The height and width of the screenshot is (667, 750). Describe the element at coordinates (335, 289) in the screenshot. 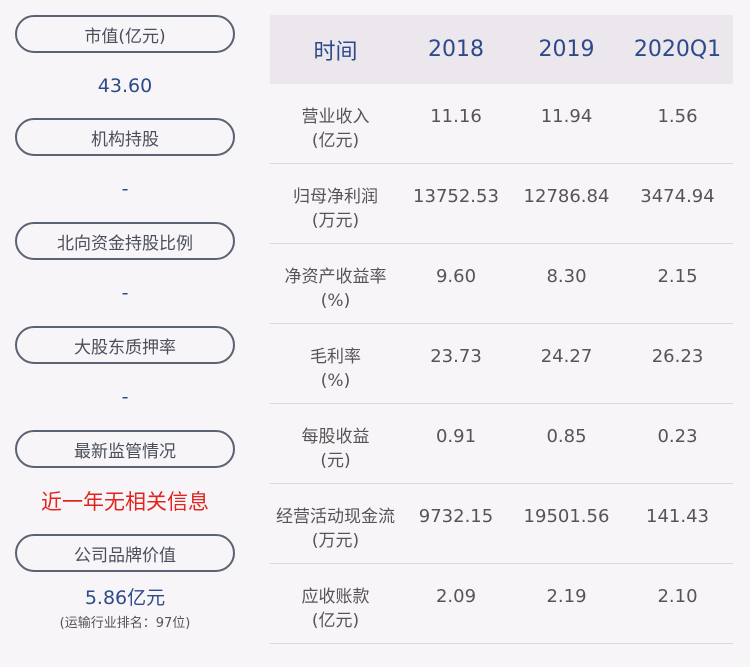

I see `row-label: 净资产收益率 (%)` at that location.